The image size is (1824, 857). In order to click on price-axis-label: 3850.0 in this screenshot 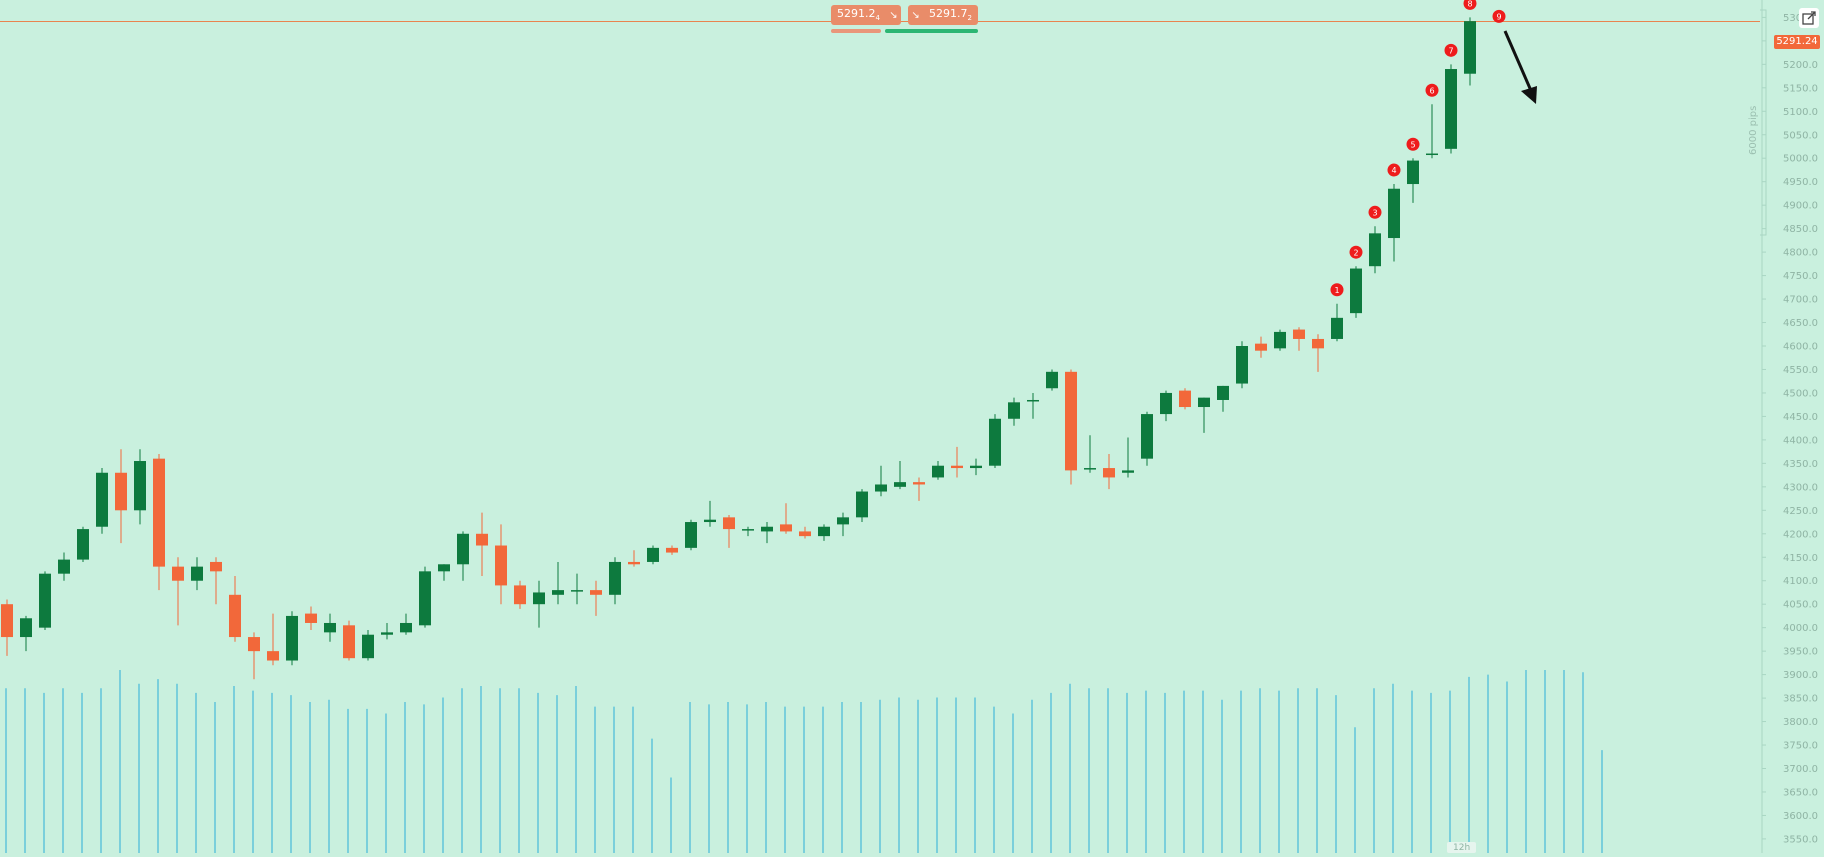, I will do `click(1800, 699)`.